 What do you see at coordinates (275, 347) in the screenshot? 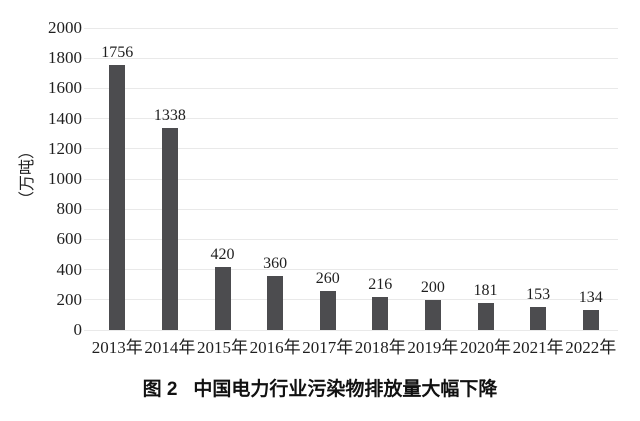
I see `x-tick-label: 2016年` at bounding box center [275, 347].